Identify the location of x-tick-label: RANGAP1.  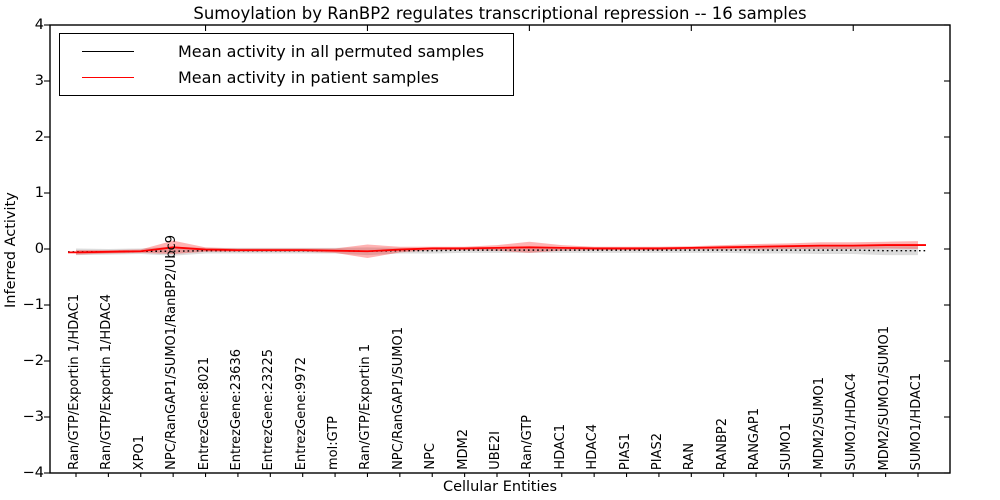
(755, 438).